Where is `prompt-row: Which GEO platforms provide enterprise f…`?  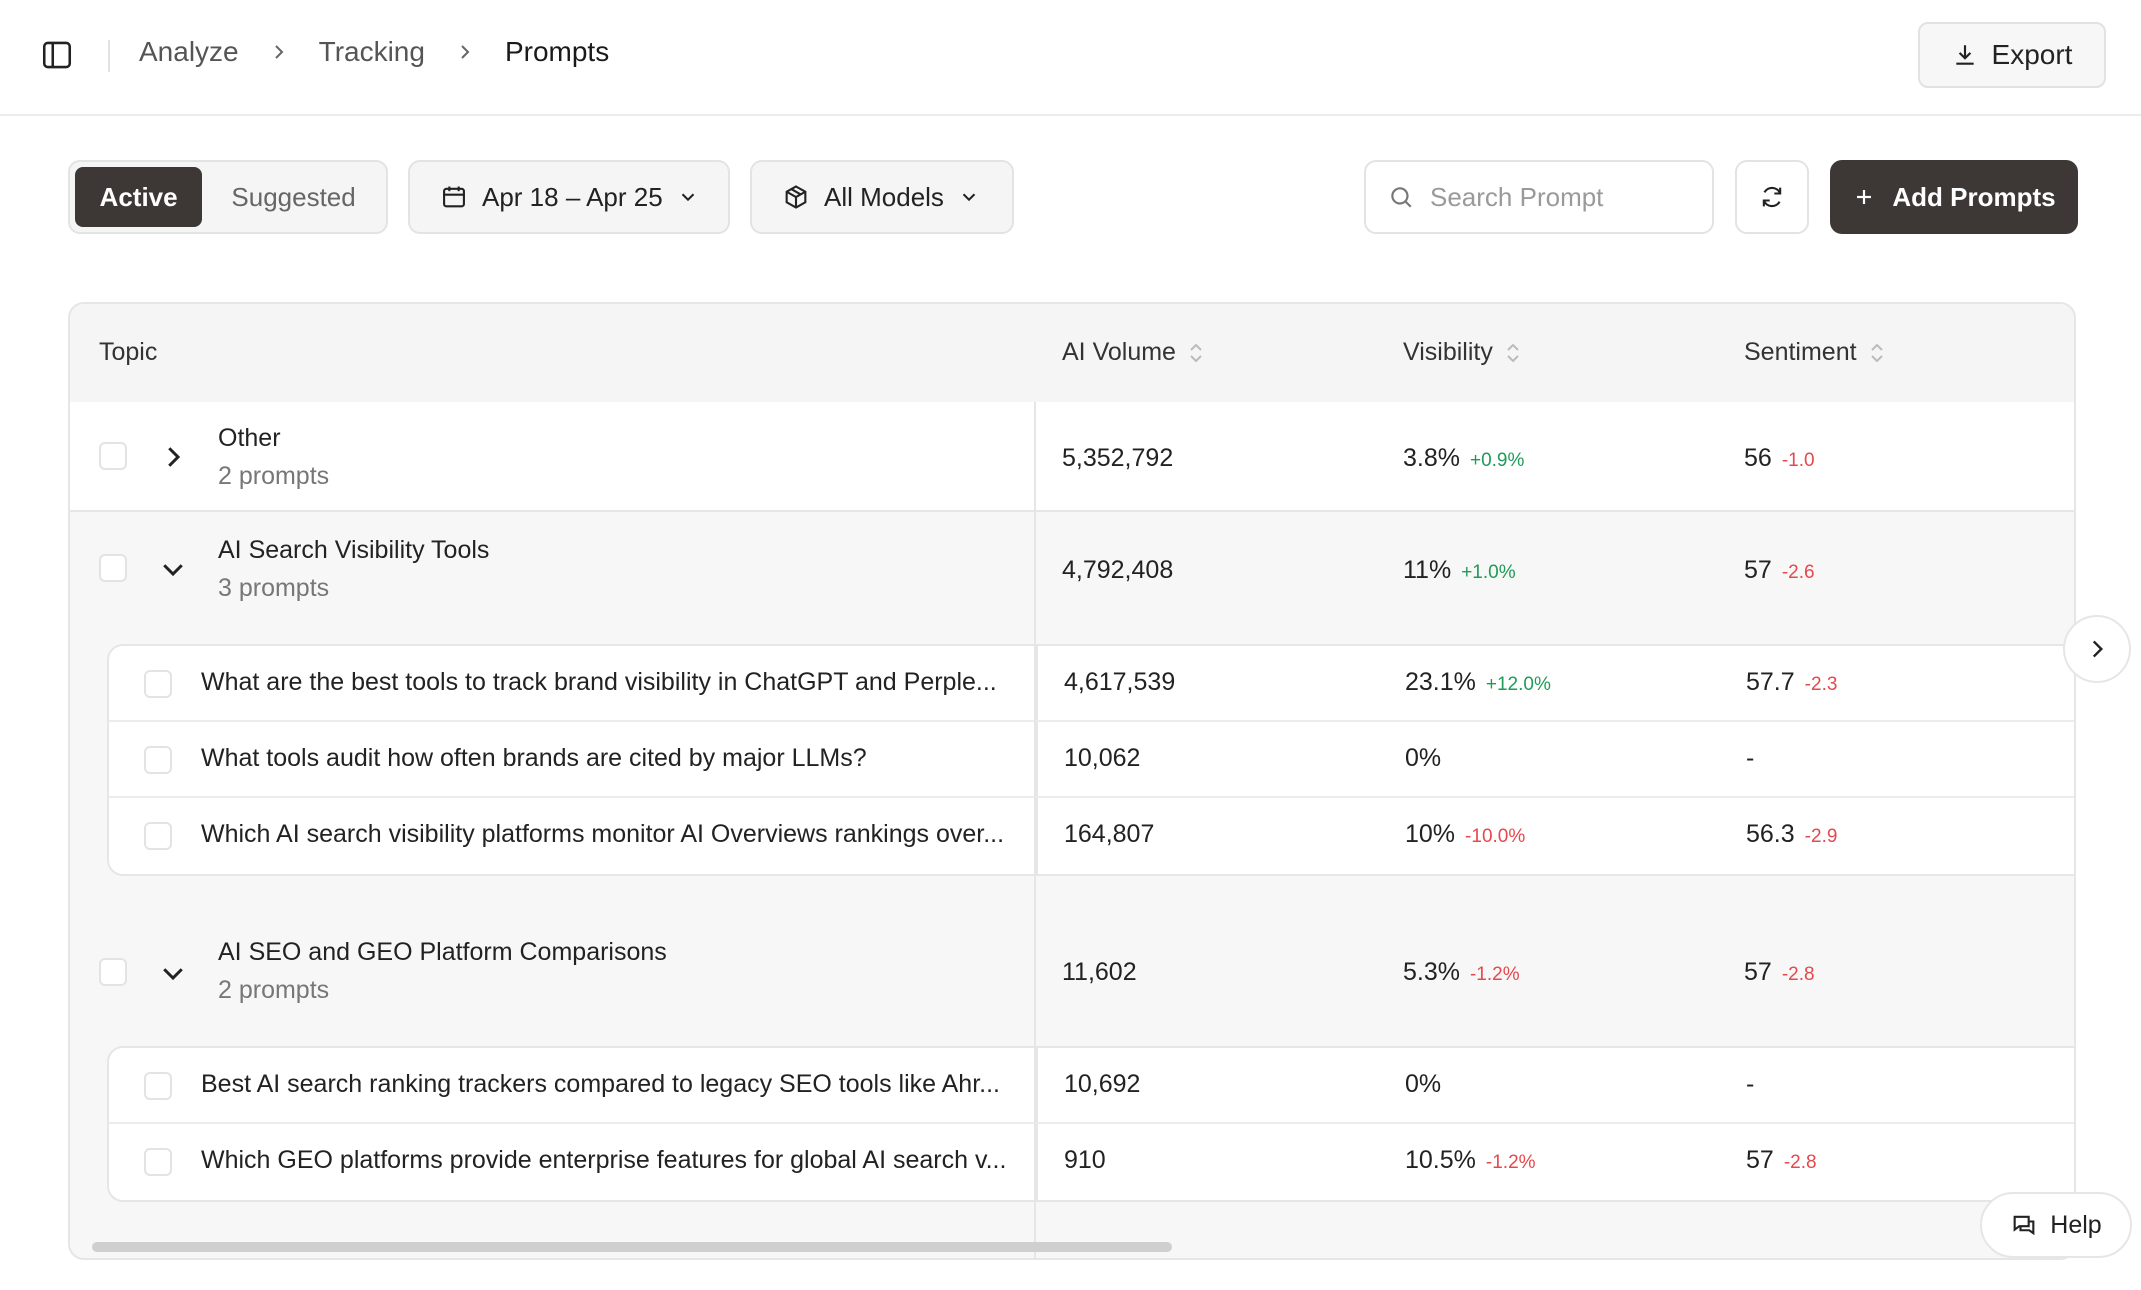 prompt-row: Which GEO platforms provide enterprise f… is located at coordinates (1091, 1162).